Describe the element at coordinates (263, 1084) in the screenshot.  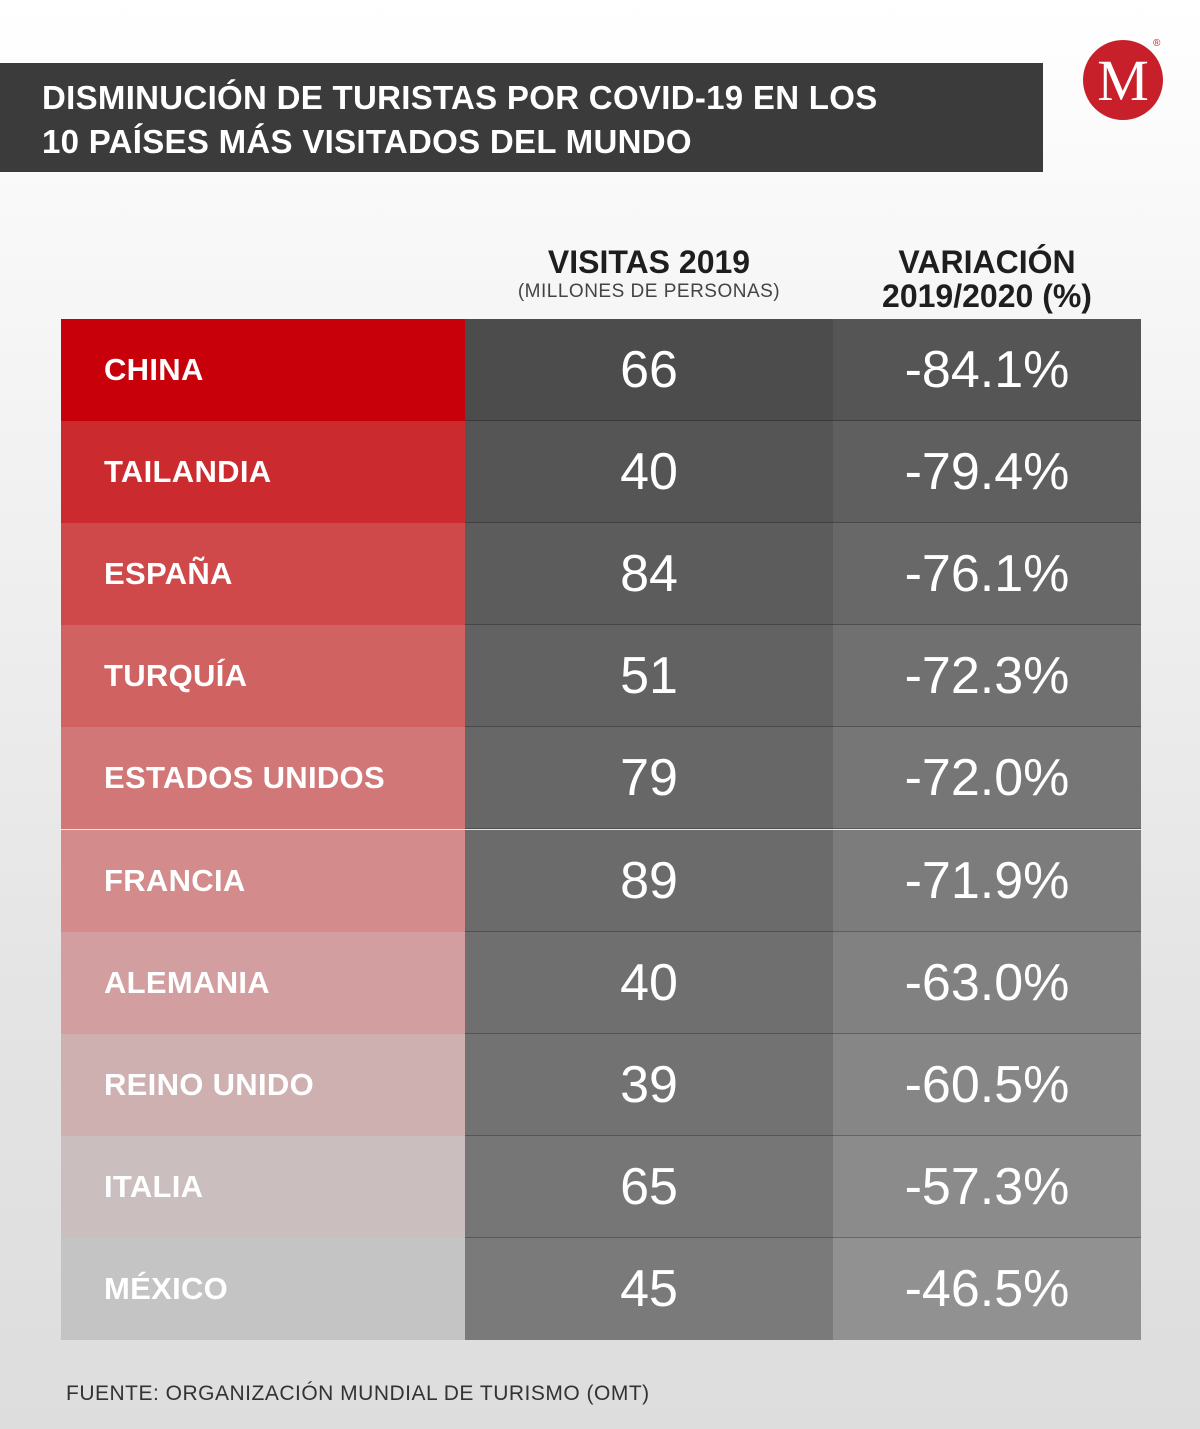
I see `country-cell: REINO UNIDO` at that location.